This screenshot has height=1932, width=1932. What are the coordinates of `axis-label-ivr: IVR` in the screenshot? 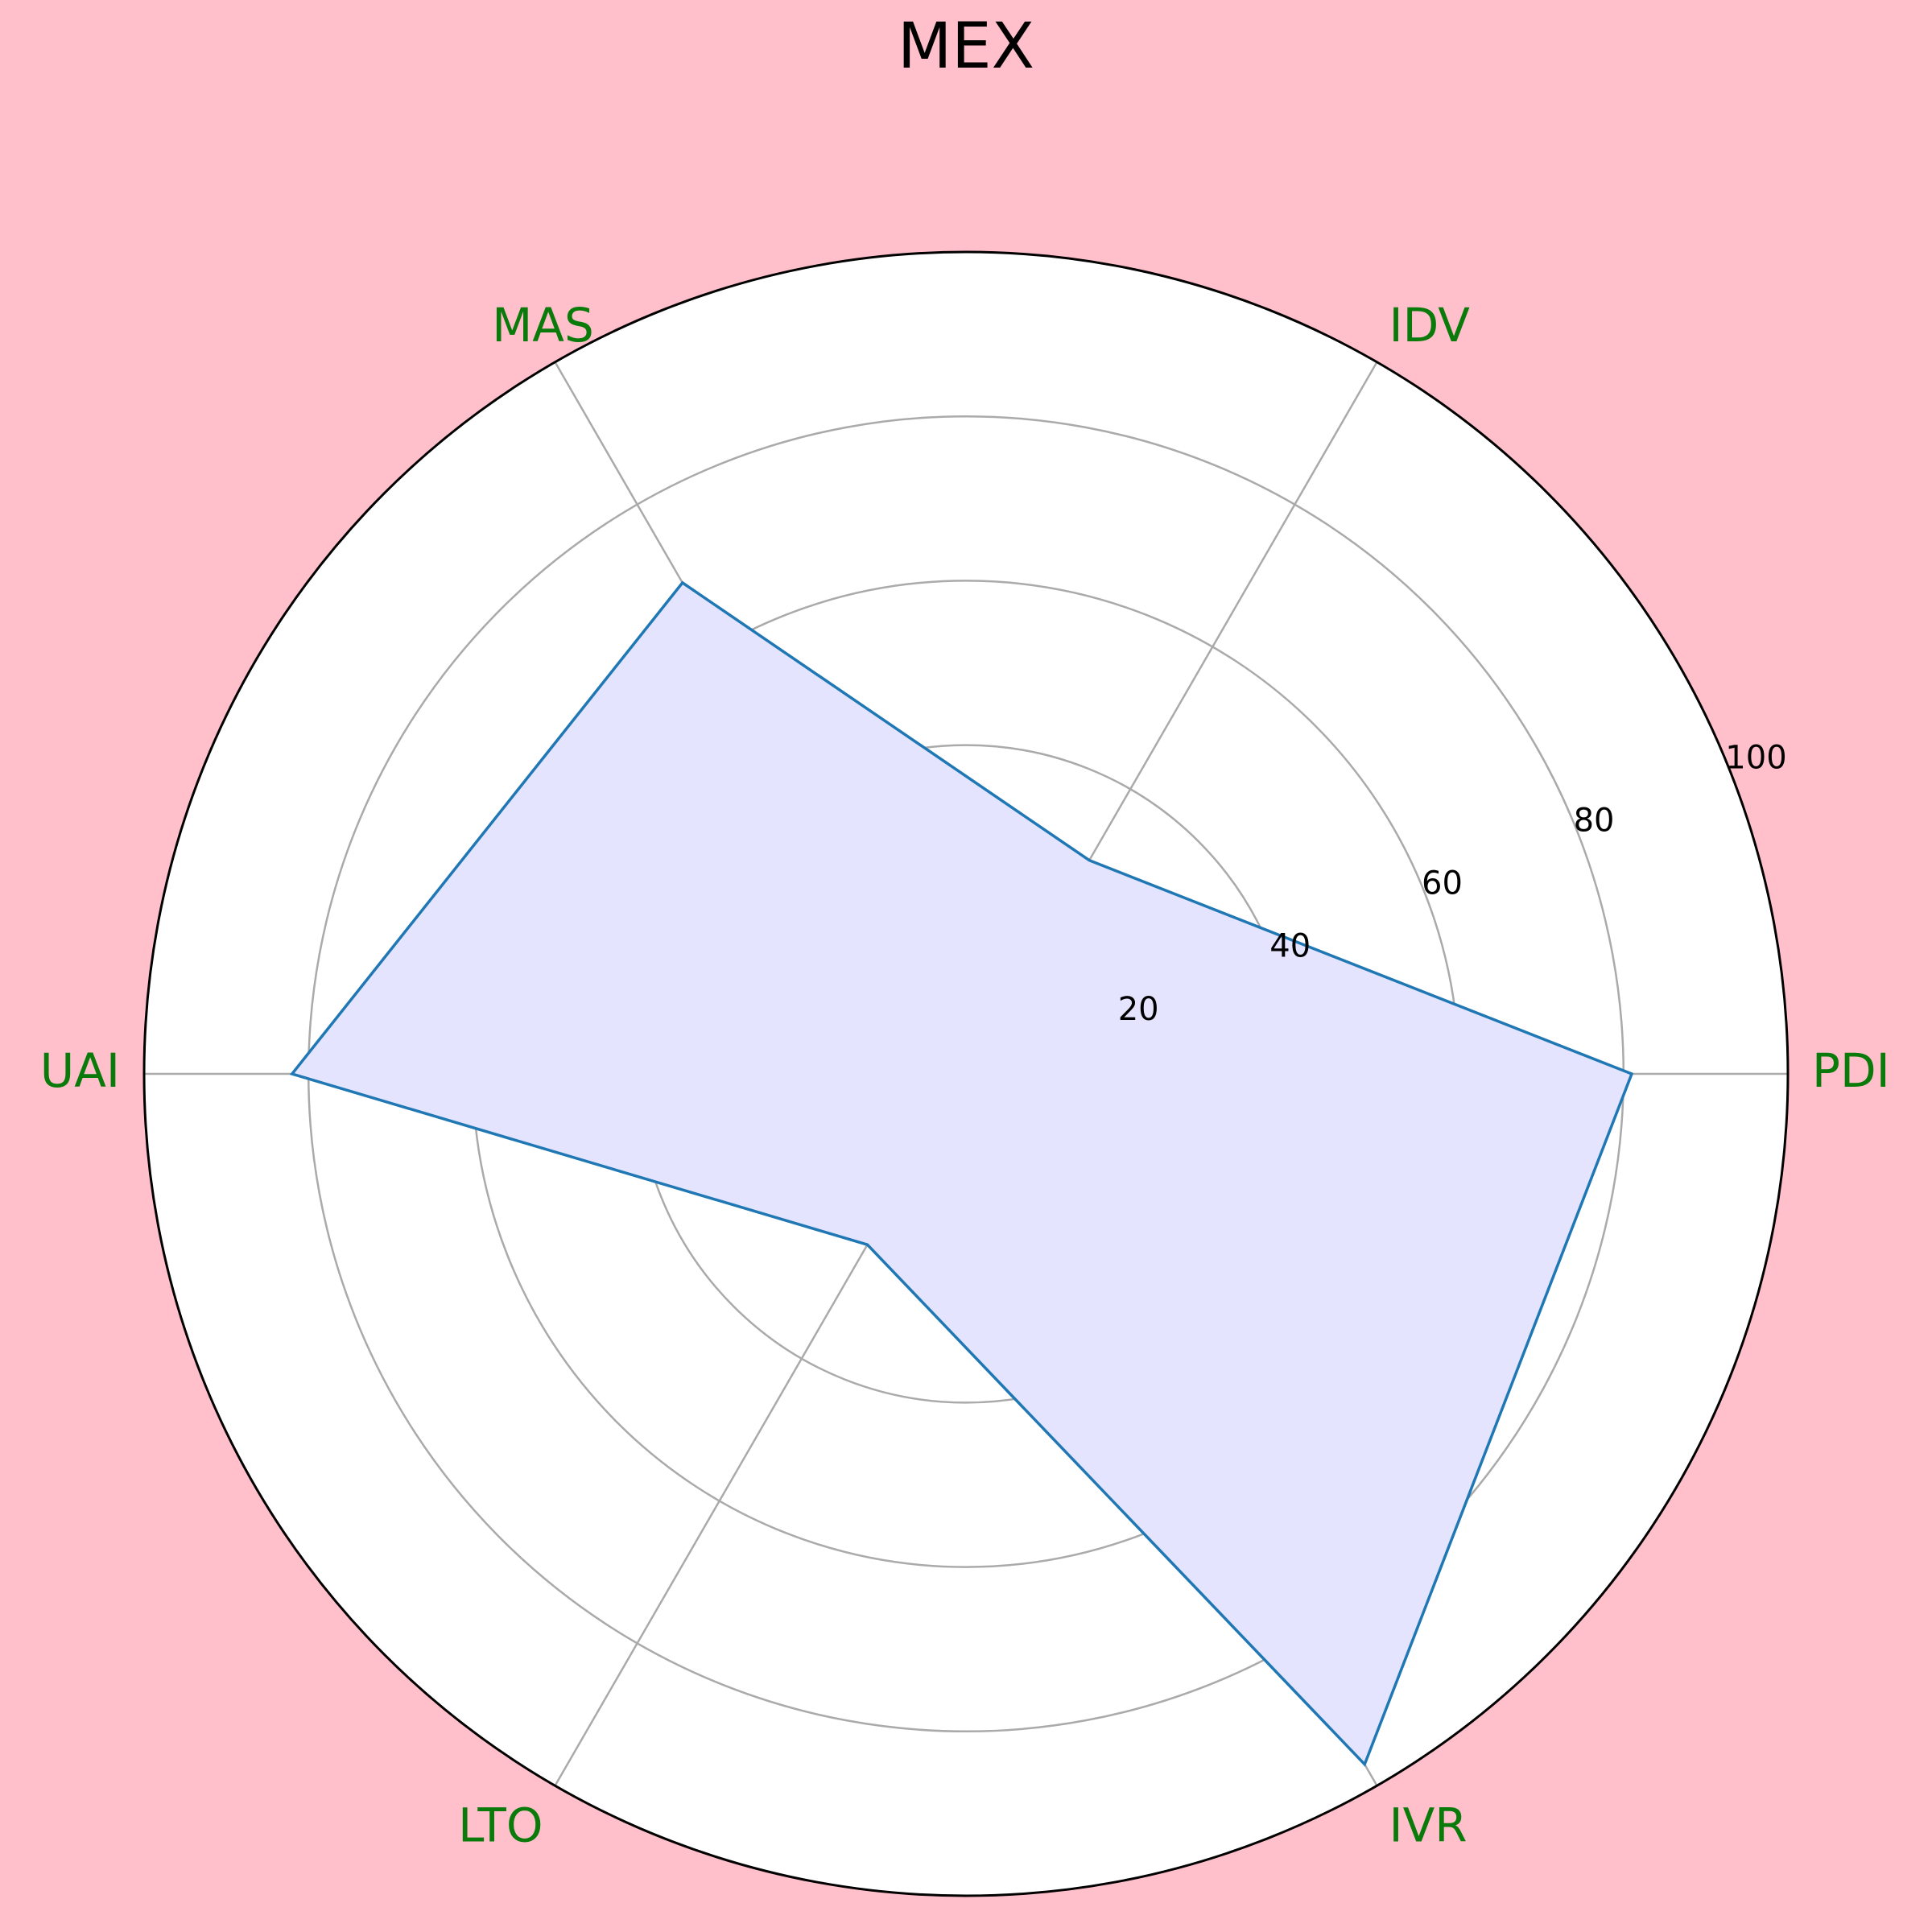 It's located at (1428, 1825).